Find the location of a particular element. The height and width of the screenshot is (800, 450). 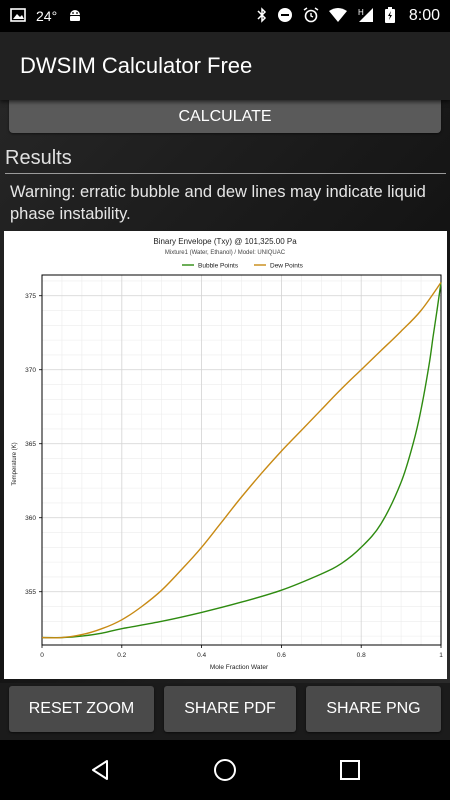

y-tick-label: 365 is located at coordinates (30, 444).